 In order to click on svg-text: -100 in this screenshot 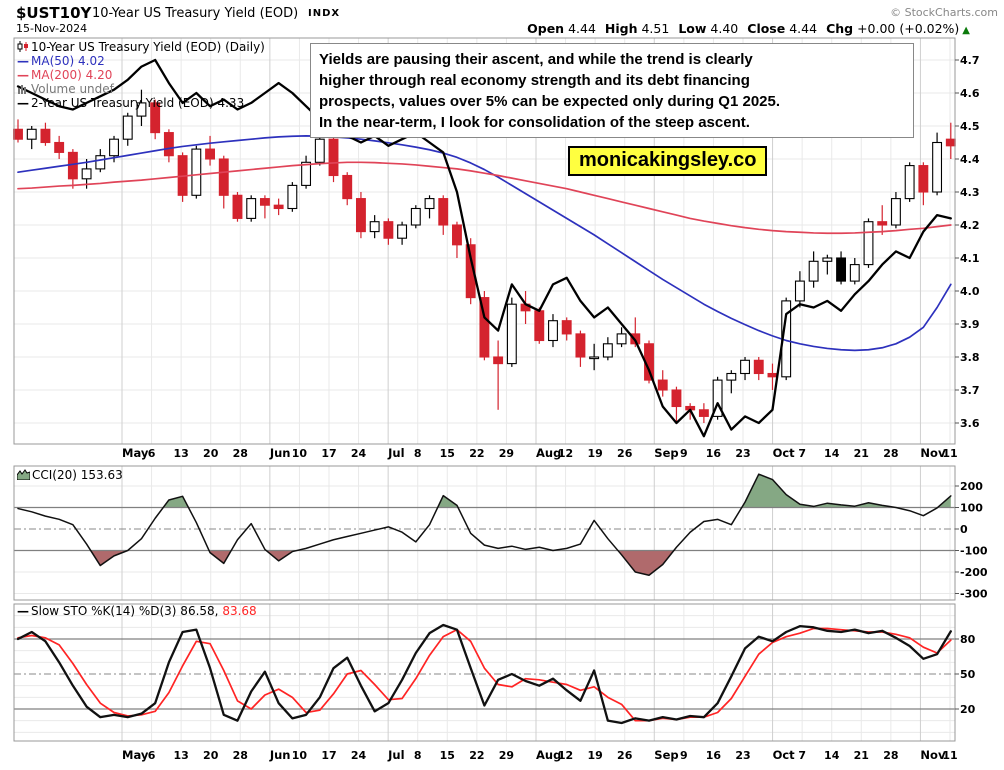, I will do `click(974, 551)`.